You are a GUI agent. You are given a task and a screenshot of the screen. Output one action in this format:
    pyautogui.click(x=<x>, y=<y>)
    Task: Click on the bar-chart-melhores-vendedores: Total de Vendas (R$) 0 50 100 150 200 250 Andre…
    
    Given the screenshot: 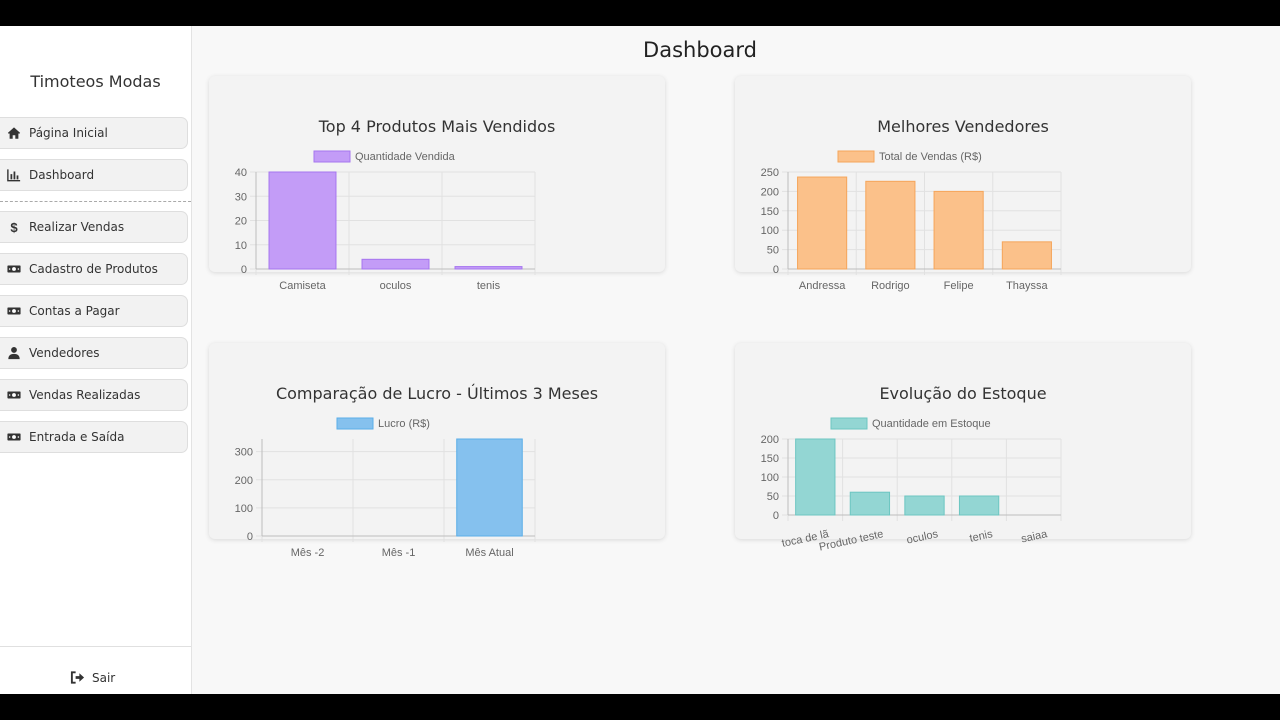 What is the action you would take?
    pyautogui.click(x=911, y=221)
    